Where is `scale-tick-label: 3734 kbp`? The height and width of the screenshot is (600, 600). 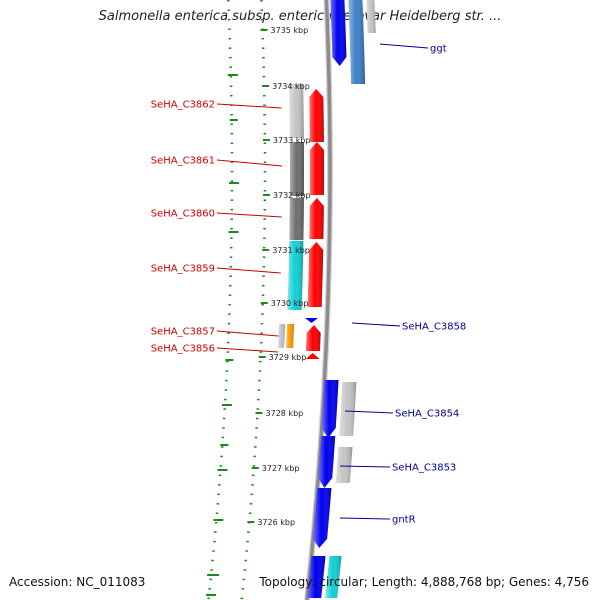 scale-tick-label: 3734 kbp is located at coordinates (291, 86).